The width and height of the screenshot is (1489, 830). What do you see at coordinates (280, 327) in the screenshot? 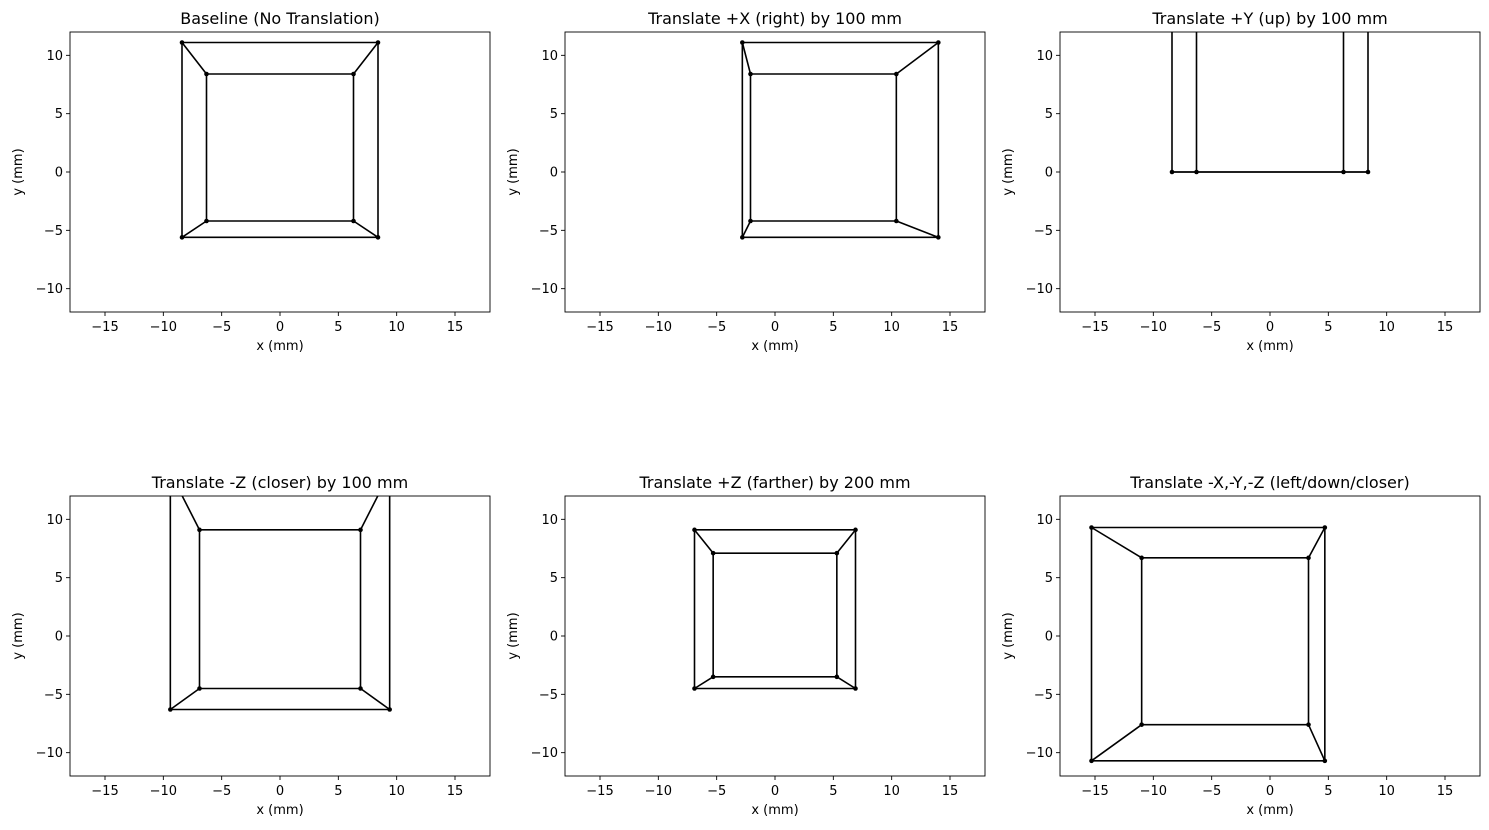
I see `x-tick-label: 0` at bounding box center [280, 327].